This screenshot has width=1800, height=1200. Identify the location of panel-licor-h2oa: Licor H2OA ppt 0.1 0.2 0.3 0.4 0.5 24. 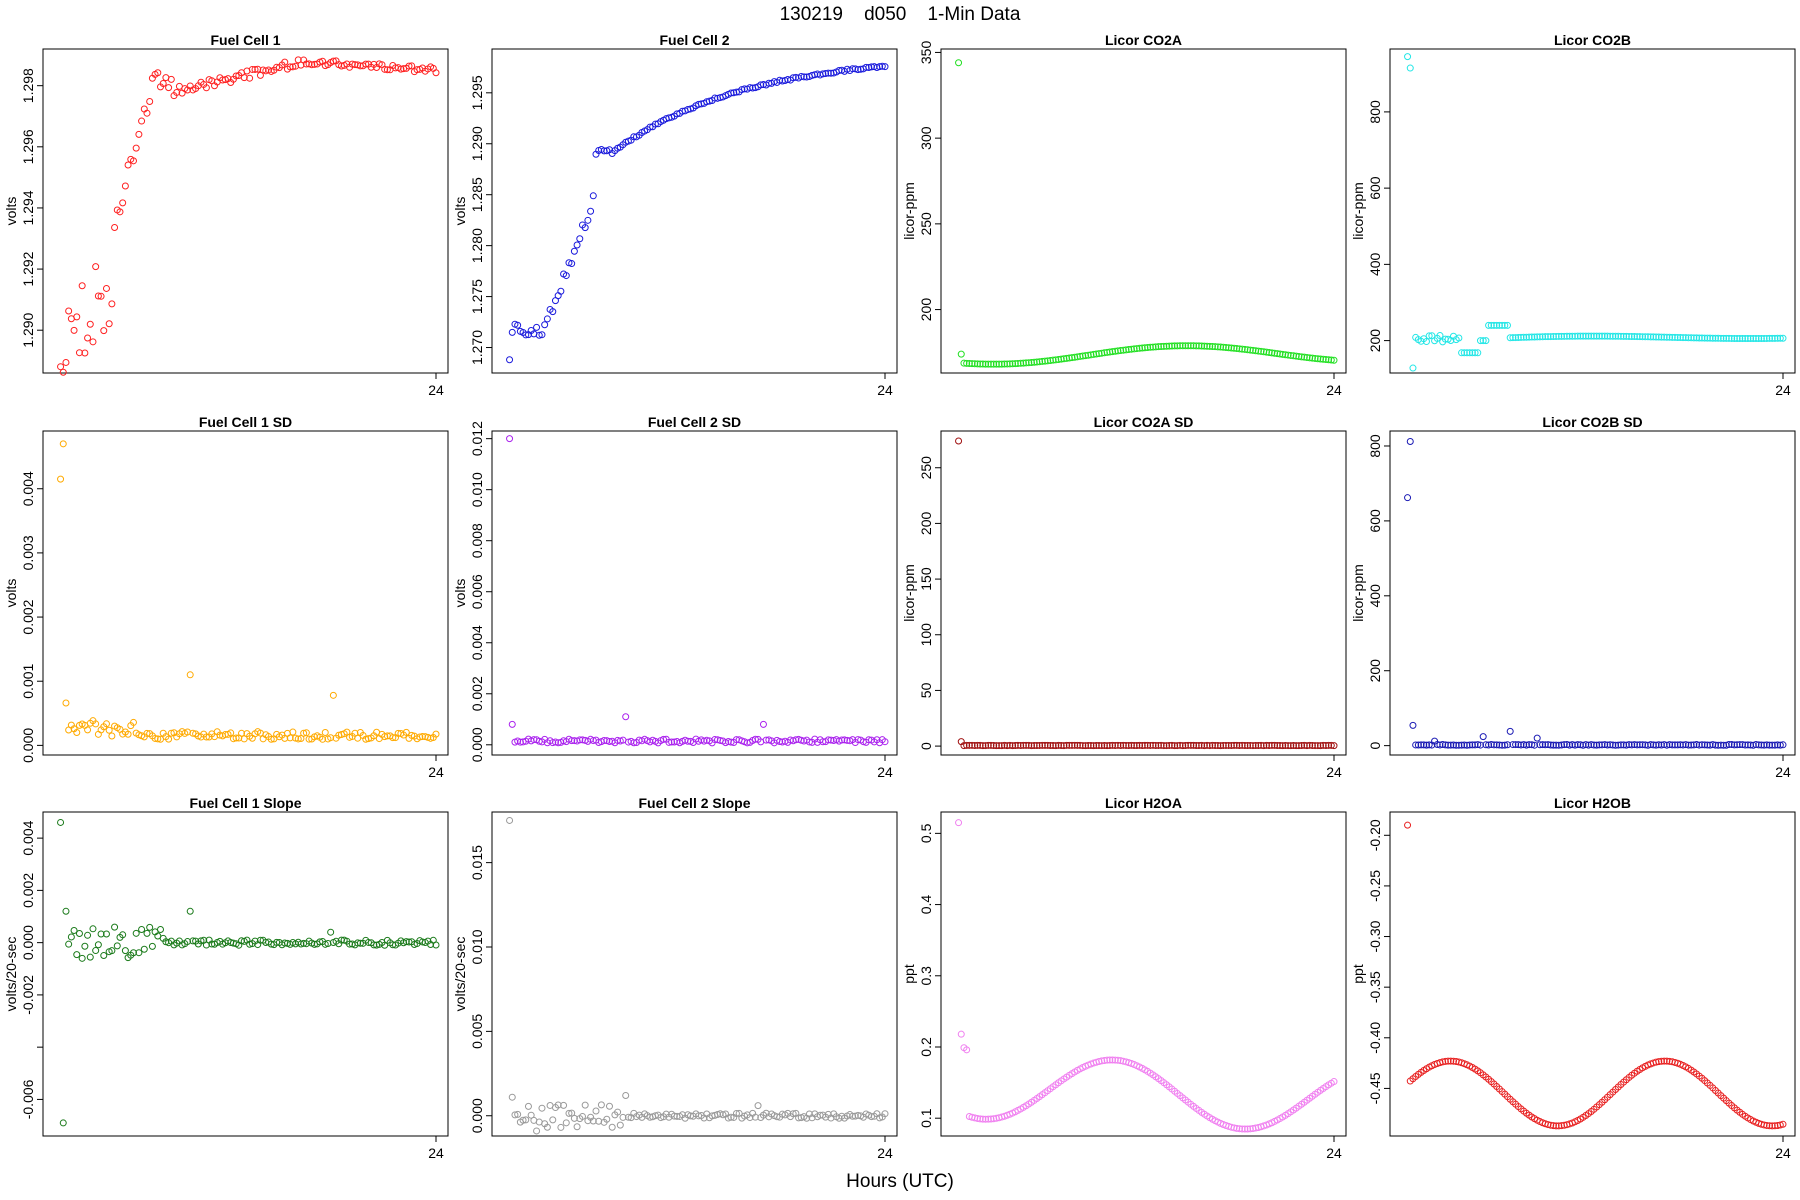
(1124, 978).